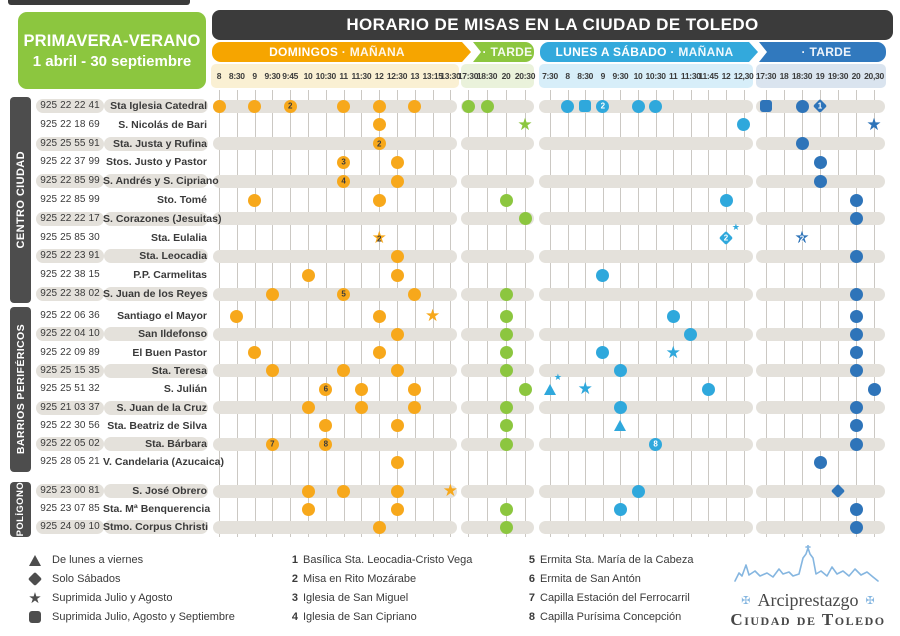  I want to click on time-column-label: 19:30, so click(838, 76).